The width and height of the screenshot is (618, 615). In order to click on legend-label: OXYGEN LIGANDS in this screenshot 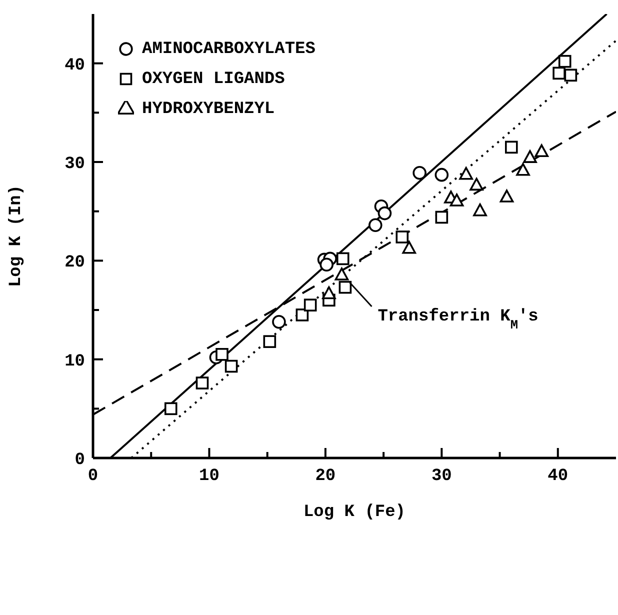, I will do `click(213, 79)`.